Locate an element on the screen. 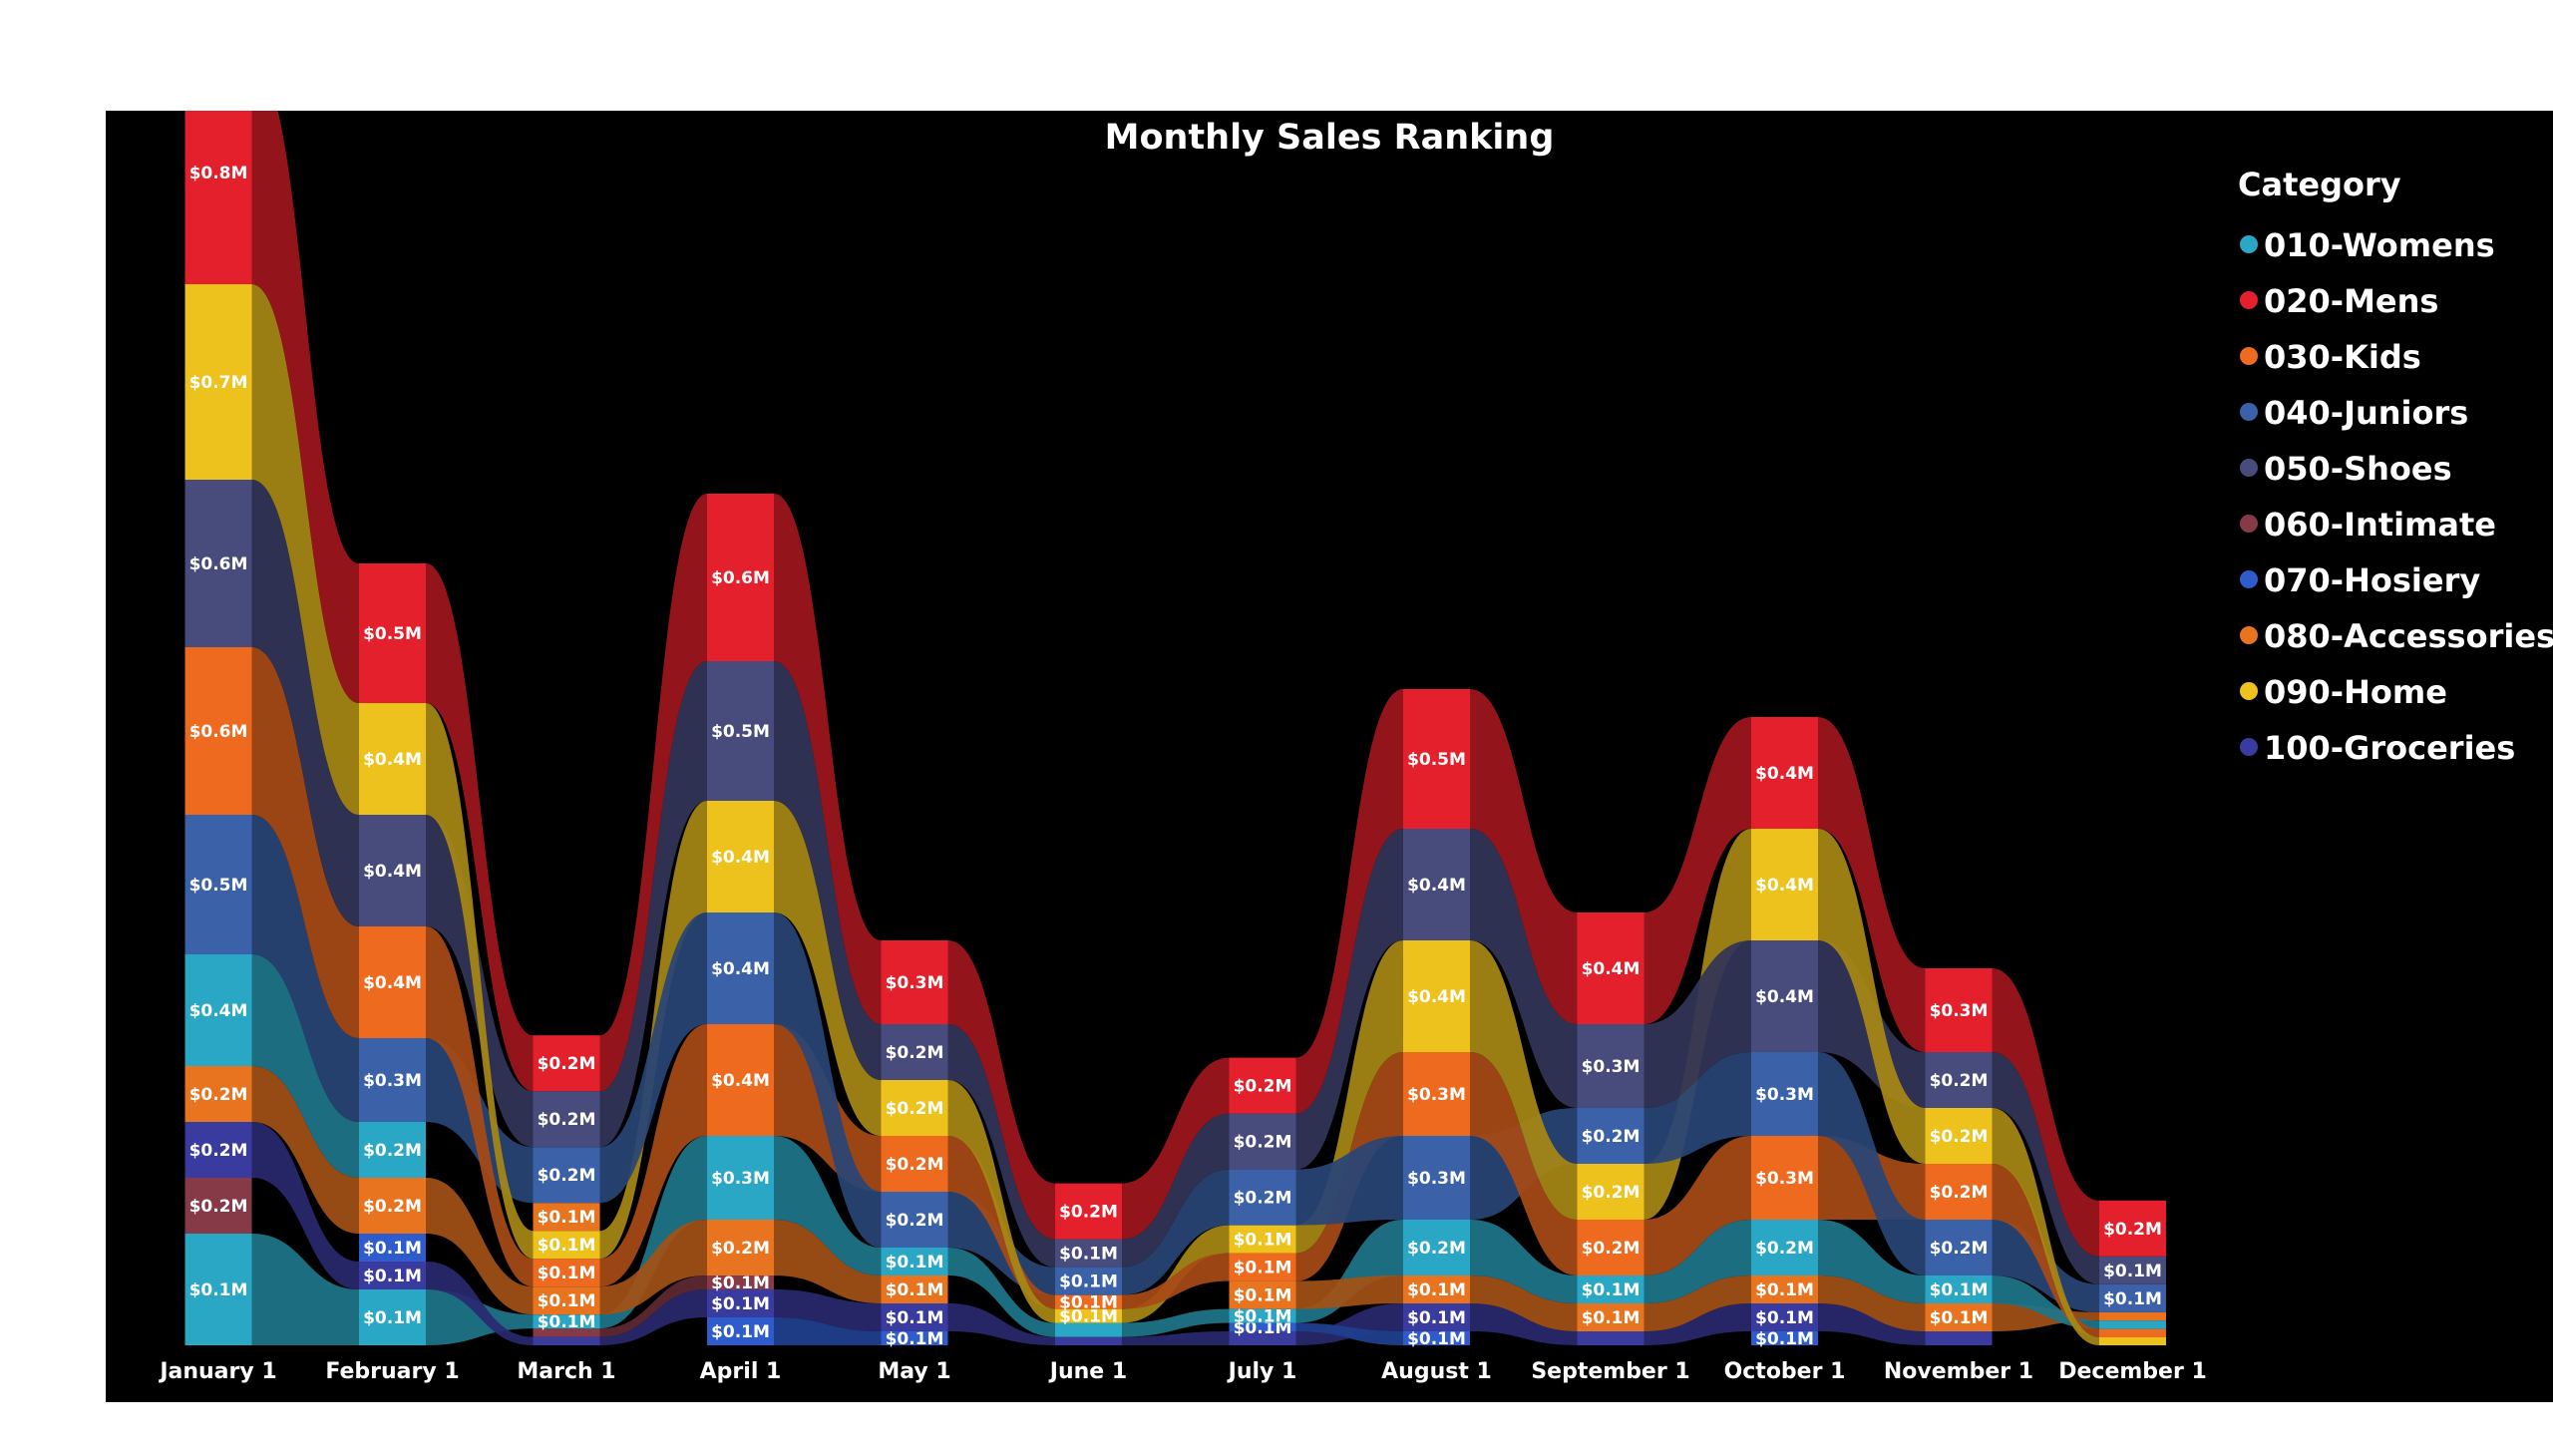 This screenshot has height=1456, width=2553. legend-item: 090-Home is located at coordinates (2344, 692).